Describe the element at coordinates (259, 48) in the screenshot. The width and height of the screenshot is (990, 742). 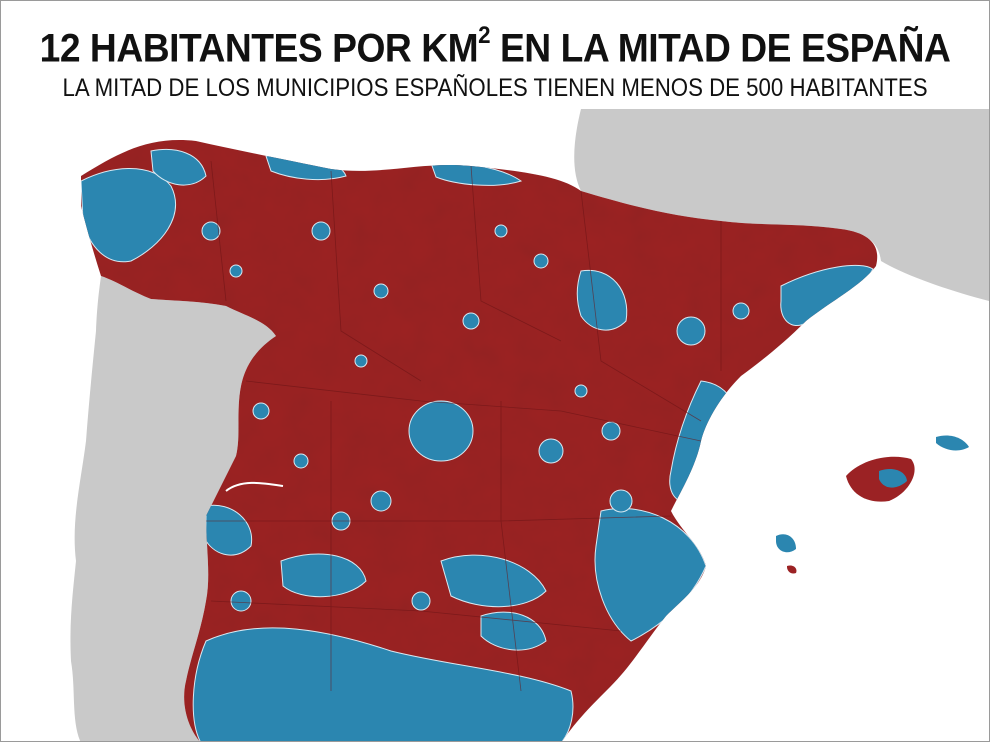
I see `title-prefix: 12 HABITANTES POR KM` at that location.